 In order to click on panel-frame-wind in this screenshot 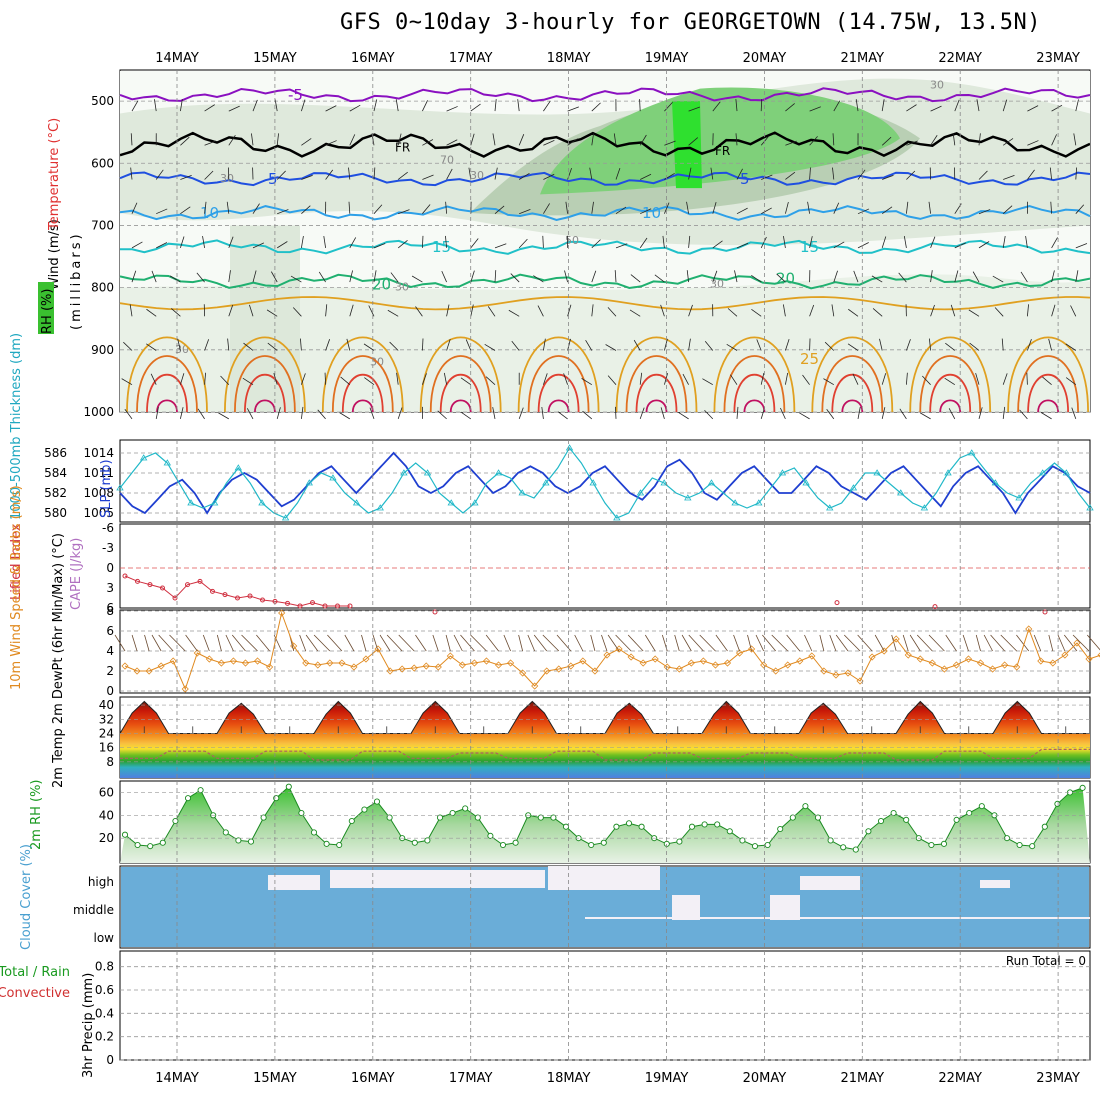, I will do `click(605, 651)`.